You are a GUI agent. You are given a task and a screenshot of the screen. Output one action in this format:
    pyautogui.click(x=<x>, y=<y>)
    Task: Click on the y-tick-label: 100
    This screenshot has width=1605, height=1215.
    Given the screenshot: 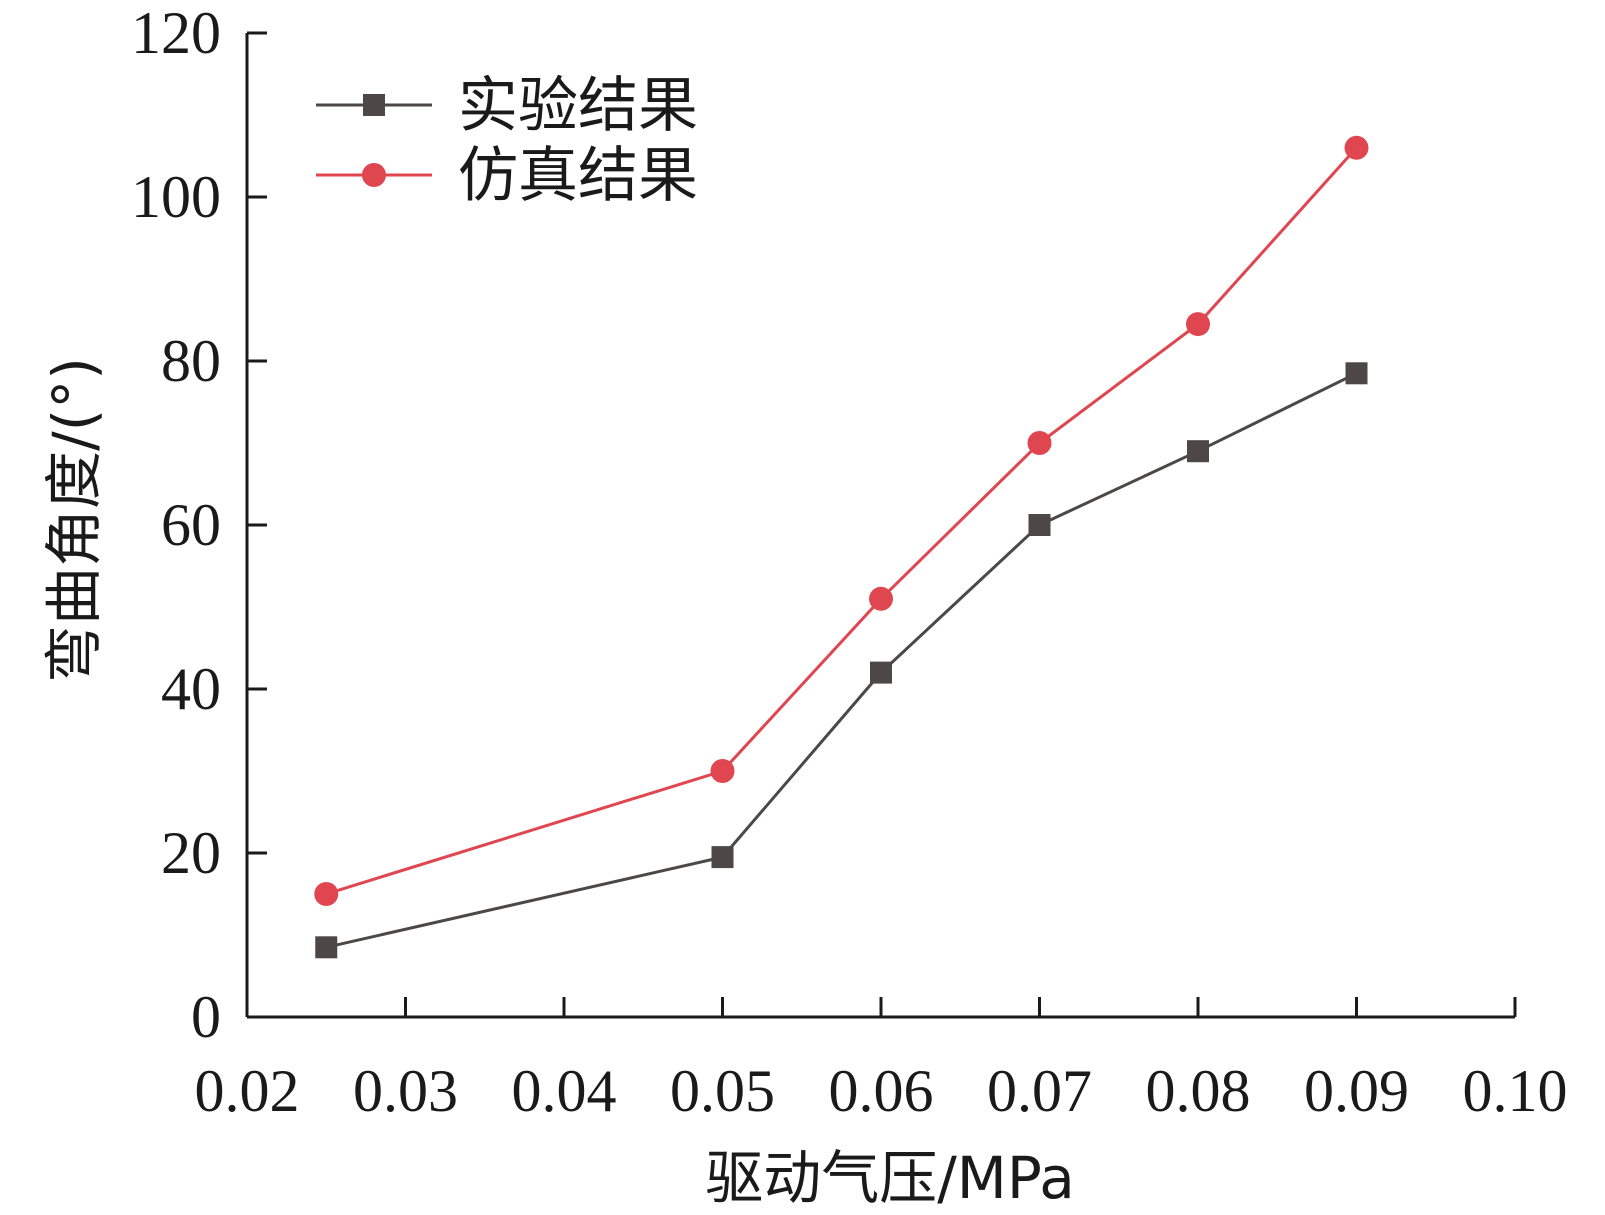 What is the action you would take?
    pyautogui.click(x=176, y=197)
    